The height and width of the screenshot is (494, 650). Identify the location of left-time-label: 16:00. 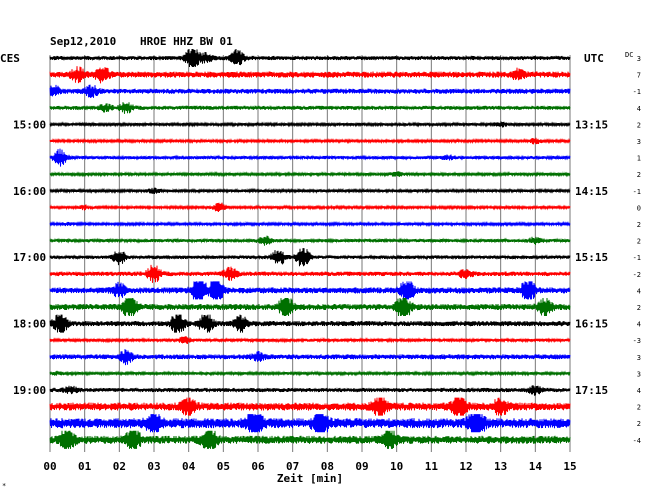
(29, 191).